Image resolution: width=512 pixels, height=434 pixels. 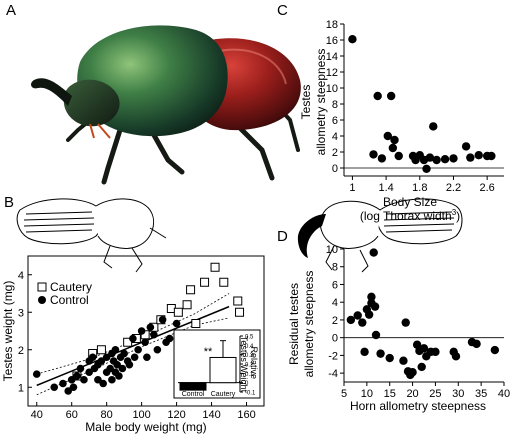 I want to click on chart-d-ytick-label: 2, so click(x=335, y=321).